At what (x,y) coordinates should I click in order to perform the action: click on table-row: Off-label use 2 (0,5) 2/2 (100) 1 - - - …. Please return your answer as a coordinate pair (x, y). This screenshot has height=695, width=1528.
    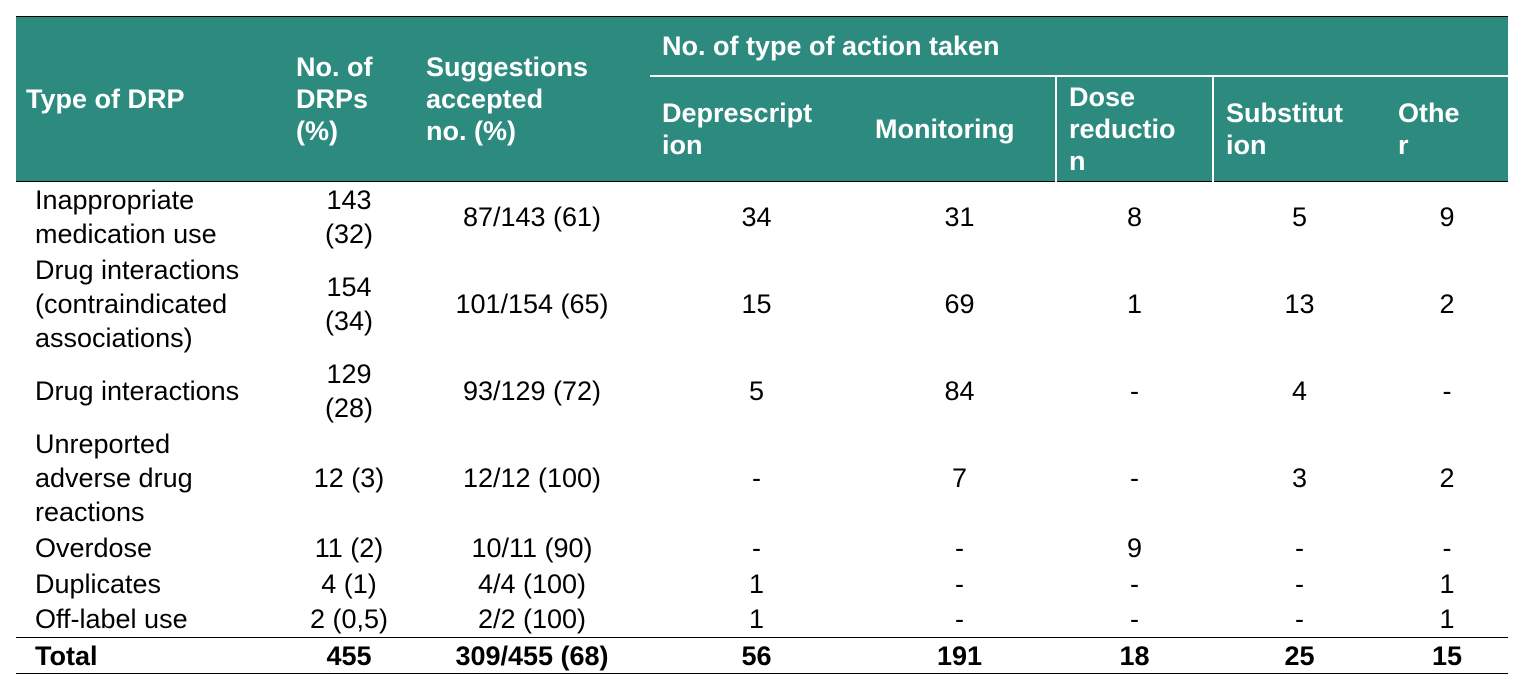
    Looking at the image, I should click on (762, 620).